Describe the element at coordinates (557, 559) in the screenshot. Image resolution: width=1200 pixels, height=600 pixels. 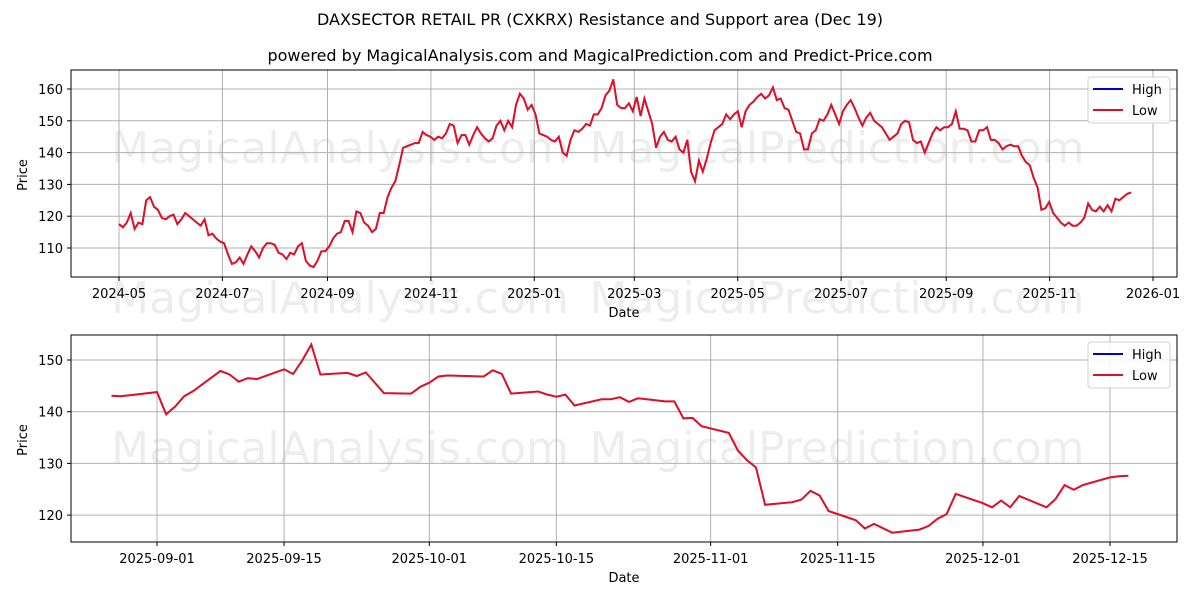
I see `x-tick-label: 2025-10-15` at that location.